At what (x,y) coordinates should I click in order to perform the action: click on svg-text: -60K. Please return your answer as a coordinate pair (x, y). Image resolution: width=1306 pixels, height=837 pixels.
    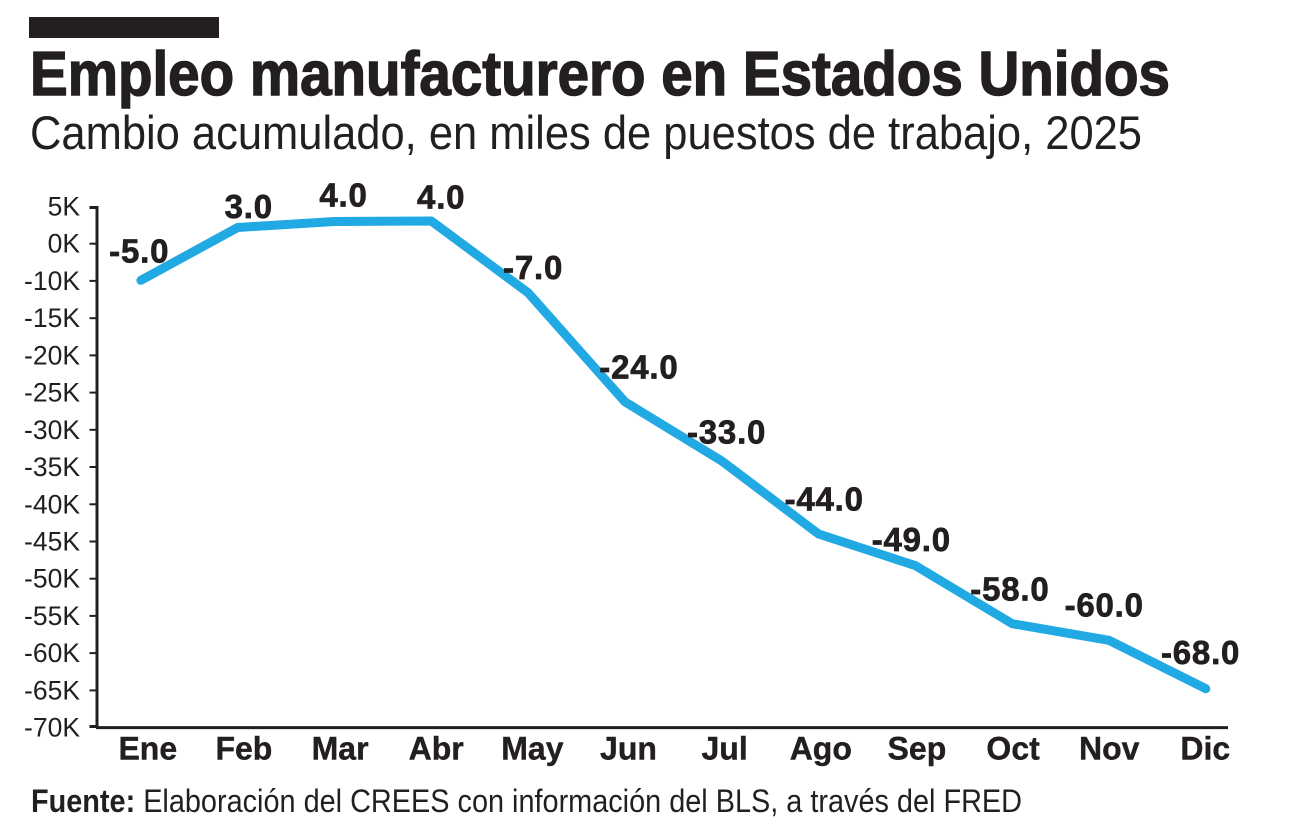
    Looking at the image, I should click on (52, 653).